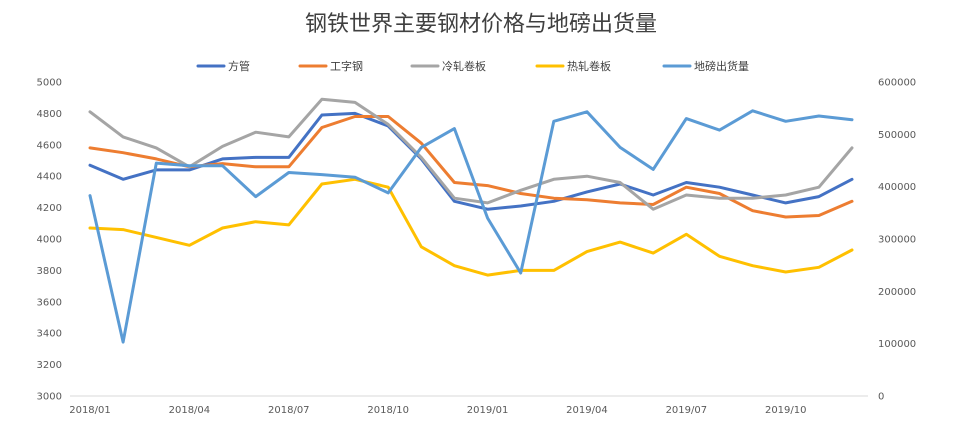 This screenshot has height=436, width=962. Describe the element at coordinates (49, 83) in the screenshot. I see `y-left-tick-label: 5000` at that location.